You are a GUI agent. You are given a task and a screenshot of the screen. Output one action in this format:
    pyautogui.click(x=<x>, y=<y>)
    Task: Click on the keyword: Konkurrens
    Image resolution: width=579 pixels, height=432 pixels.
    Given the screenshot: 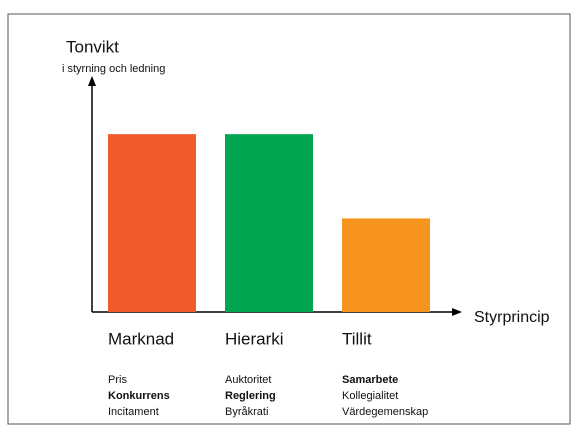 What is the action you would take?
    pyautogui.click(x=139, y=396)
    